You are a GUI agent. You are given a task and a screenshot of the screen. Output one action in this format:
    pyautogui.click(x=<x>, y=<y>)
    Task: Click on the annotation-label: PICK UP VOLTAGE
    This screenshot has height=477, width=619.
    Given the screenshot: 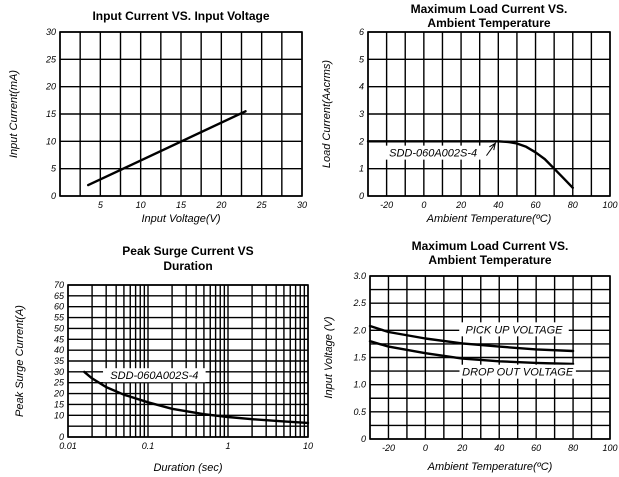 What is the action you would take?
    pyautogui.click(x=515, y=330)
    